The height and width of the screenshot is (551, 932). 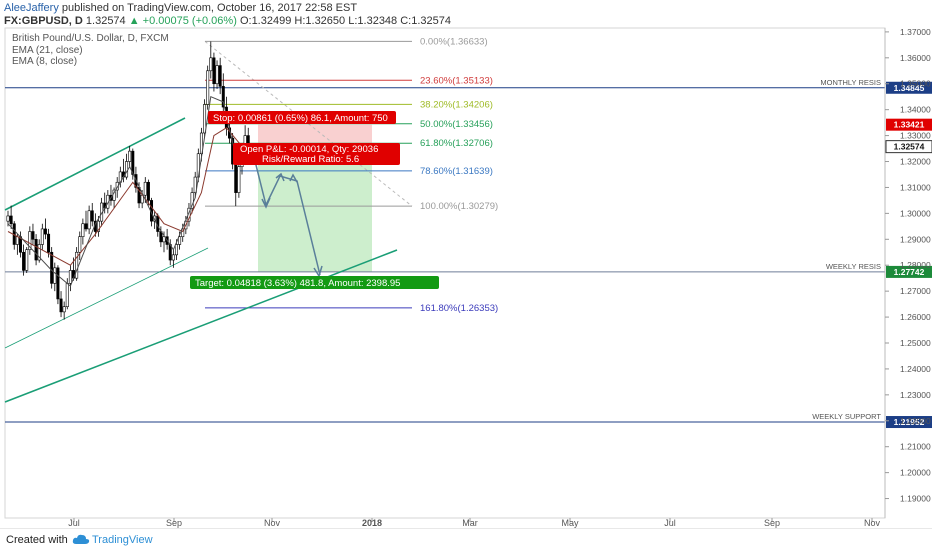 What do you see at coordinates (271, 21) in the screenshot?
I see `open-value: 1.32499` at bounding box center [271, 21].